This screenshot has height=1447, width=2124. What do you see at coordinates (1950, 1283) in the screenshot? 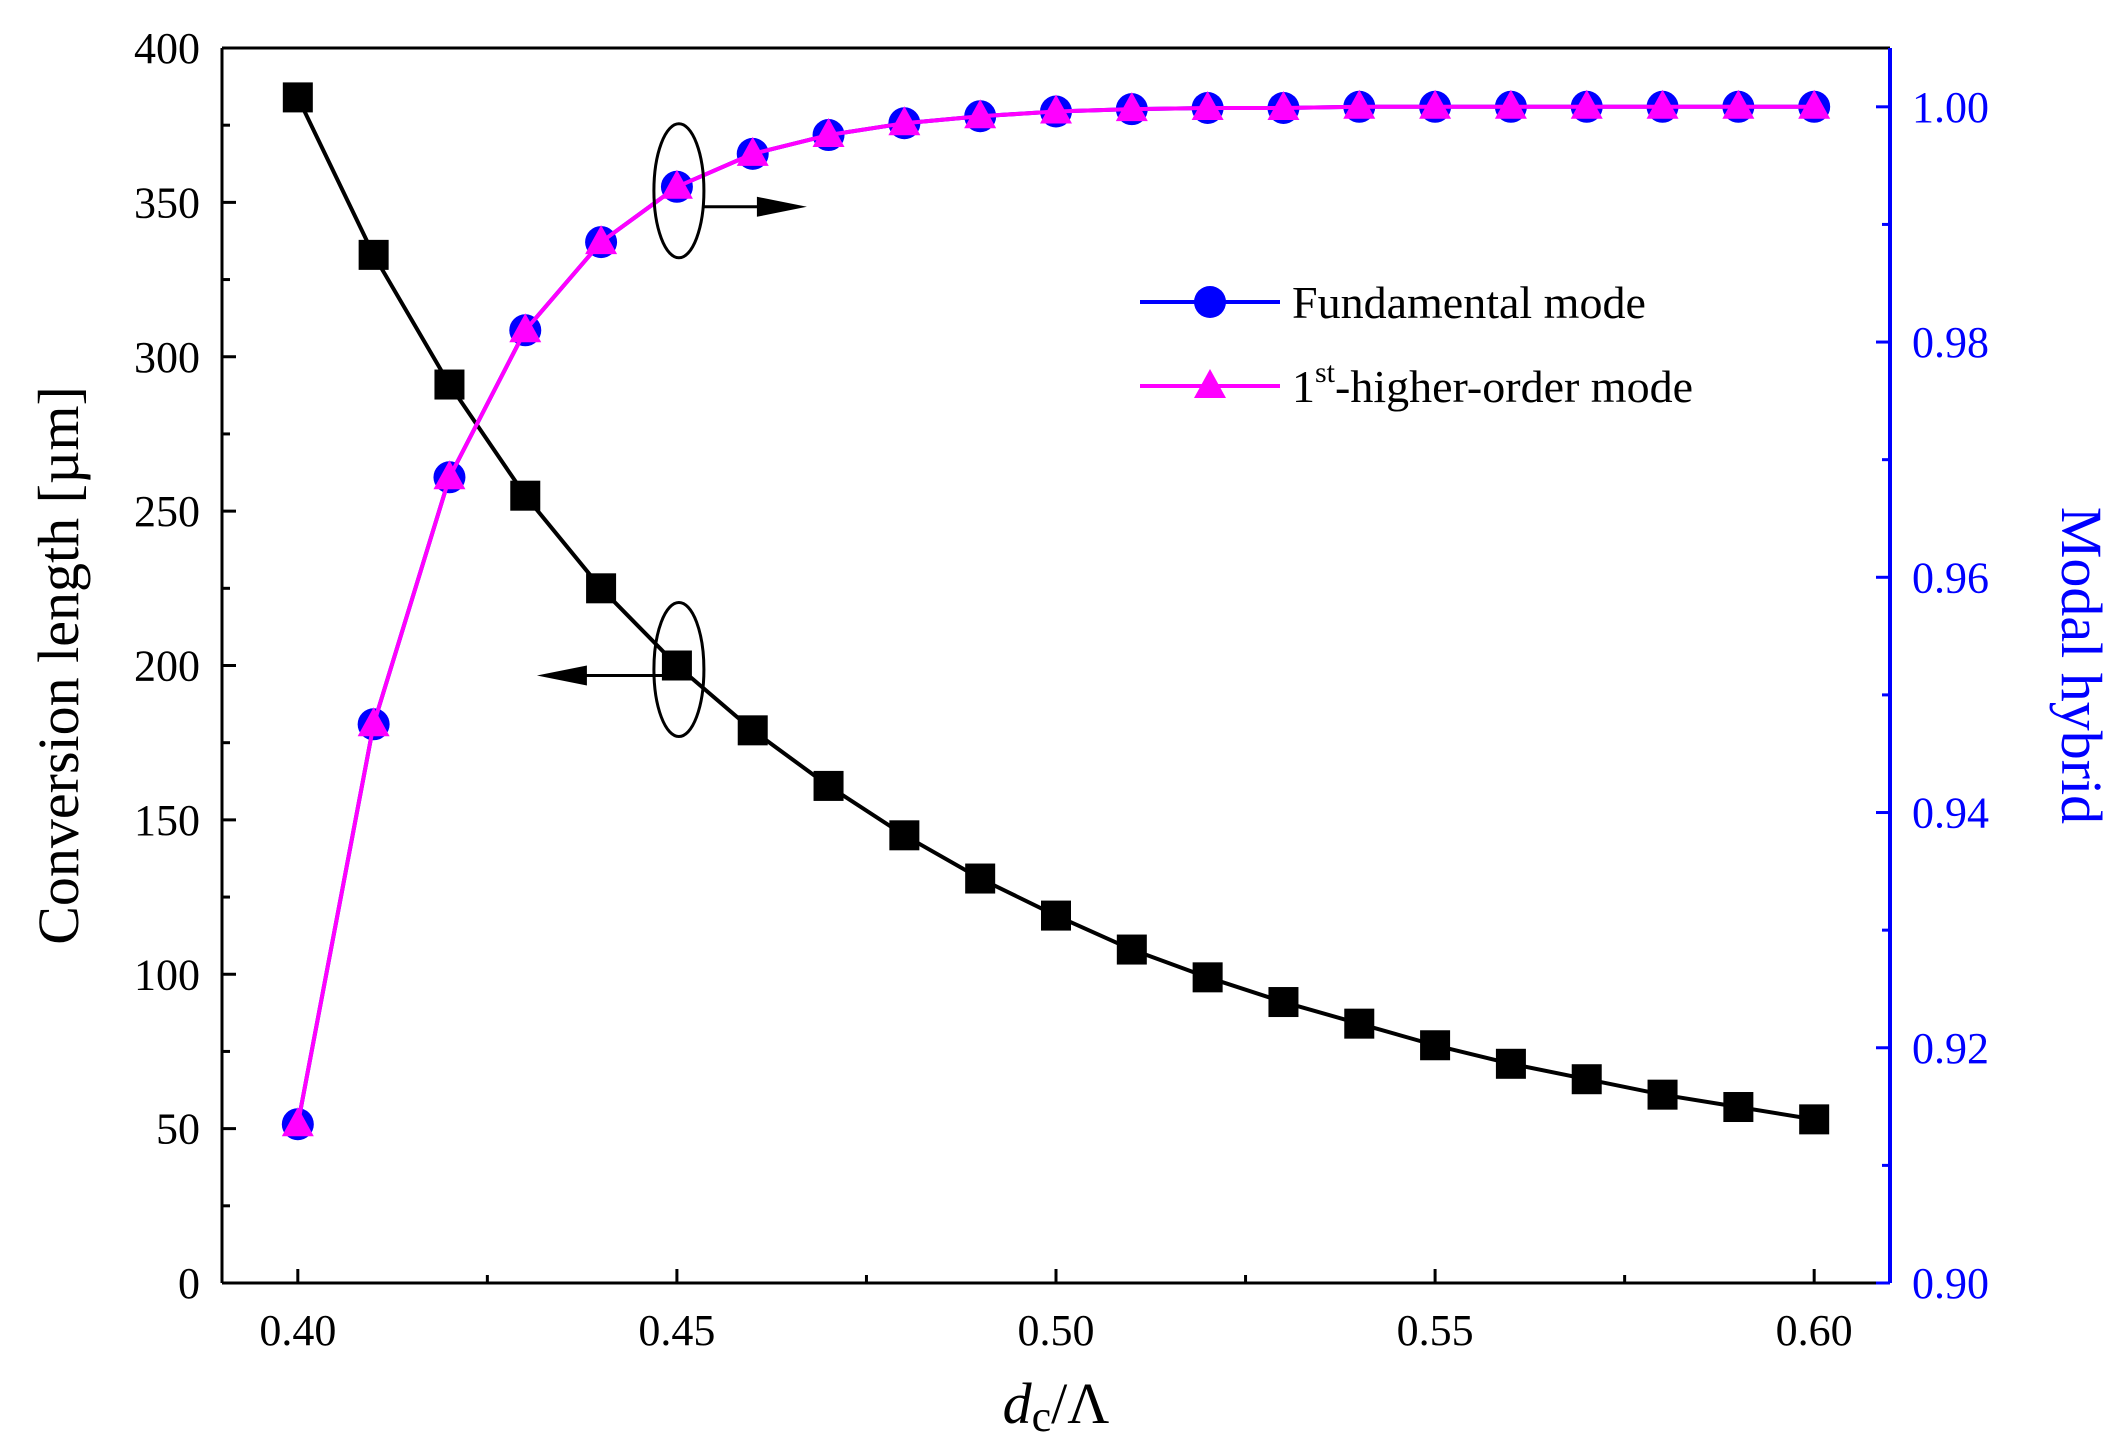
I see `right-tick-label: 0.90` at bounding box center [1950, 1283].